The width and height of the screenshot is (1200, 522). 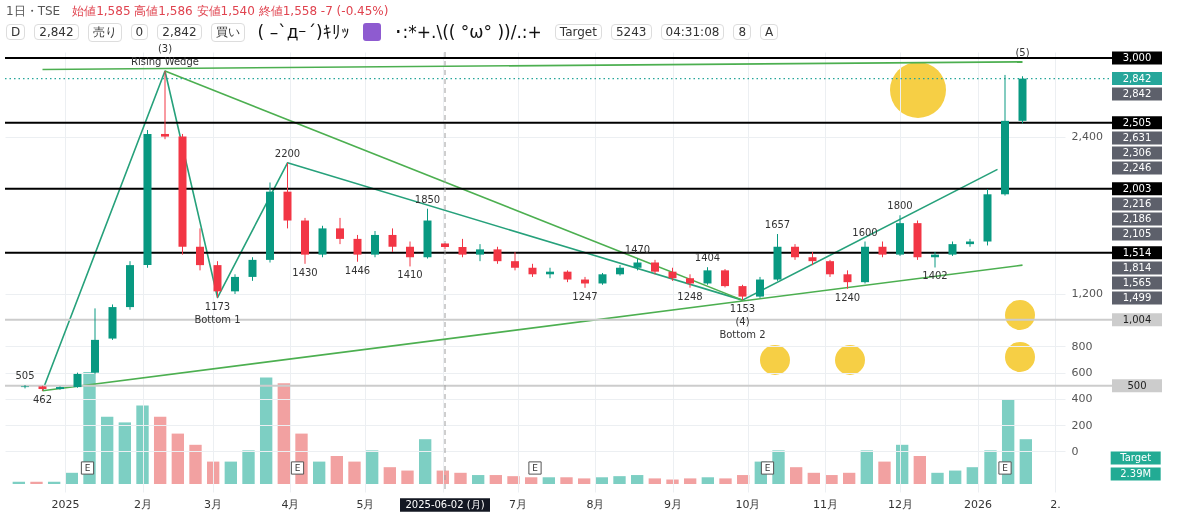 What do you see at coordinates (467, 32) in the screenshot?
I see `text: ･:*+.\(( °ω° ))/.:+` at bounding box center [467, 32].